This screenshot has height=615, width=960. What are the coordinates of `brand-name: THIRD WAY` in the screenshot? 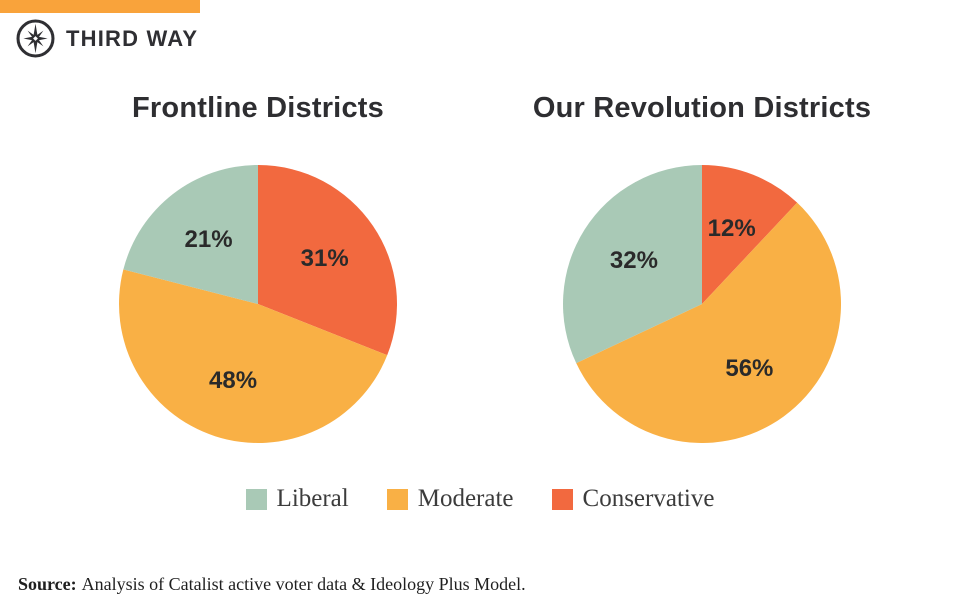 It's located at (132, 38).